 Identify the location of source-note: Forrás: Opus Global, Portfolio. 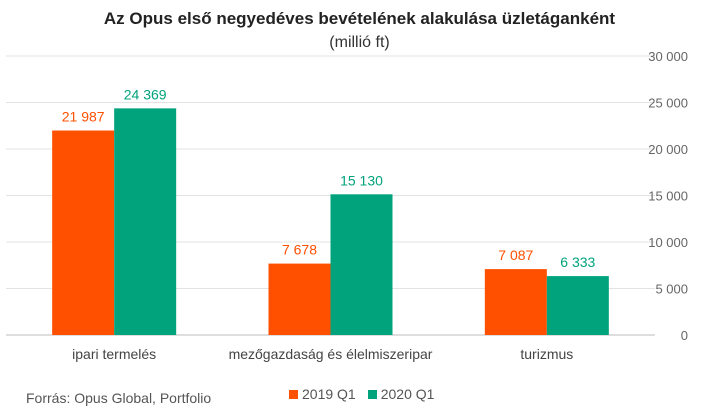
(119, 398).